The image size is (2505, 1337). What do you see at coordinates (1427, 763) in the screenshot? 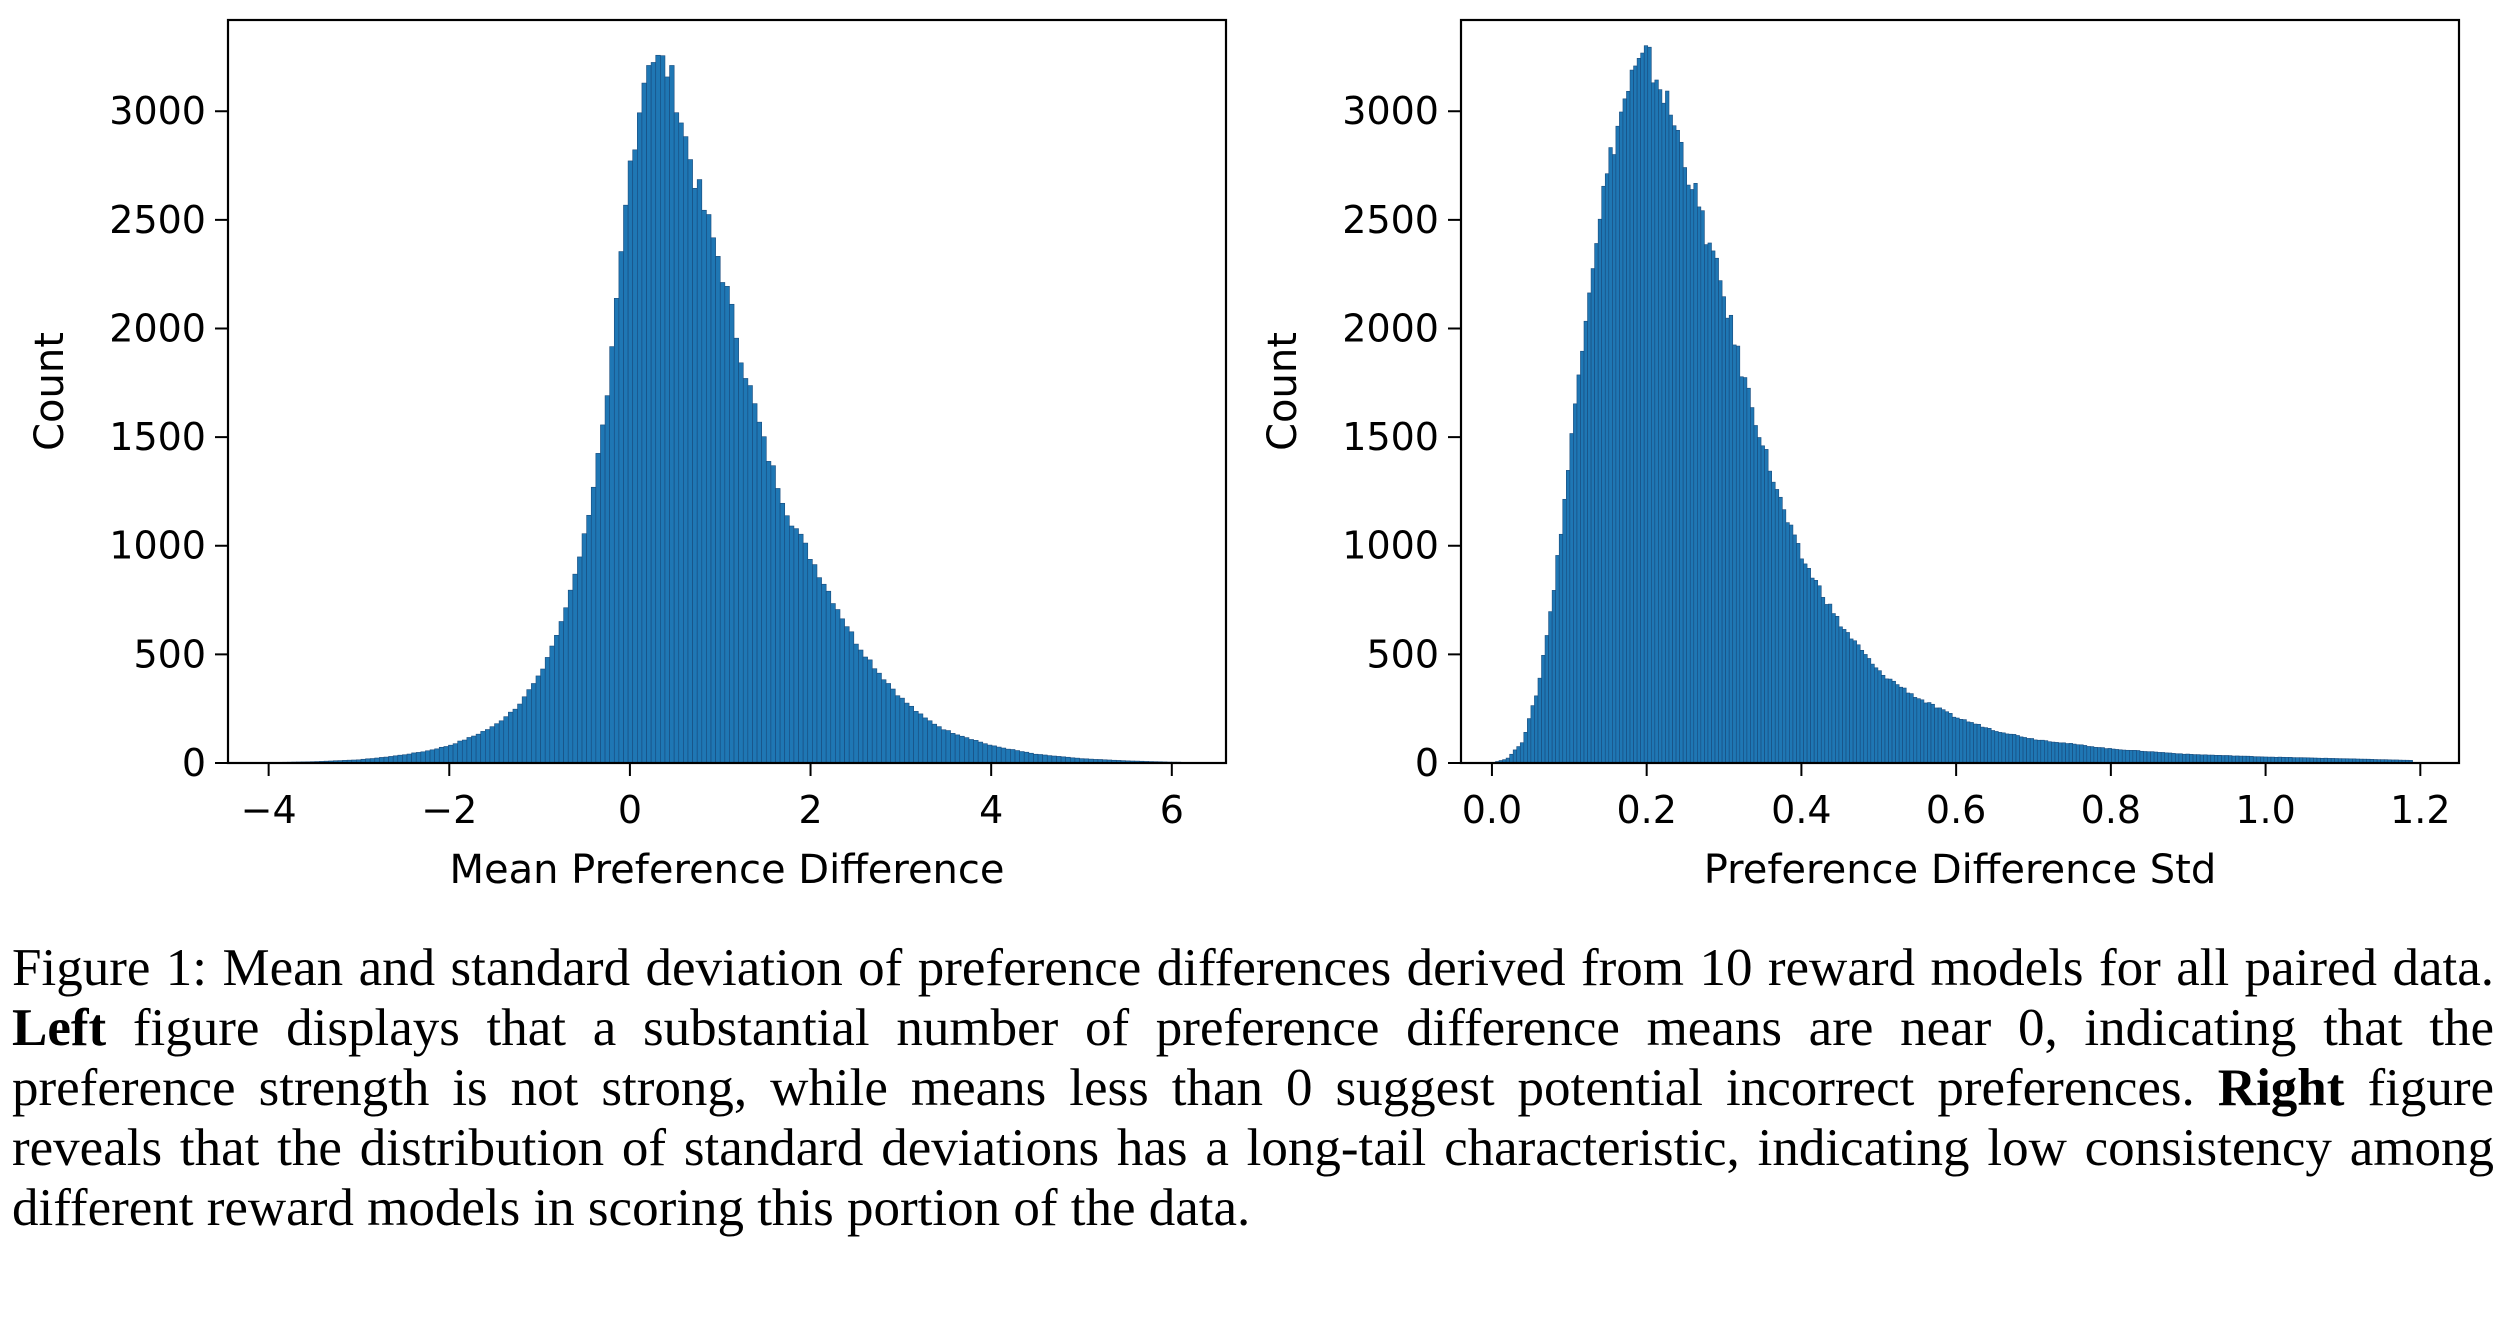
I see `y-tick-label: 0` at bounding box center [1427, 763].